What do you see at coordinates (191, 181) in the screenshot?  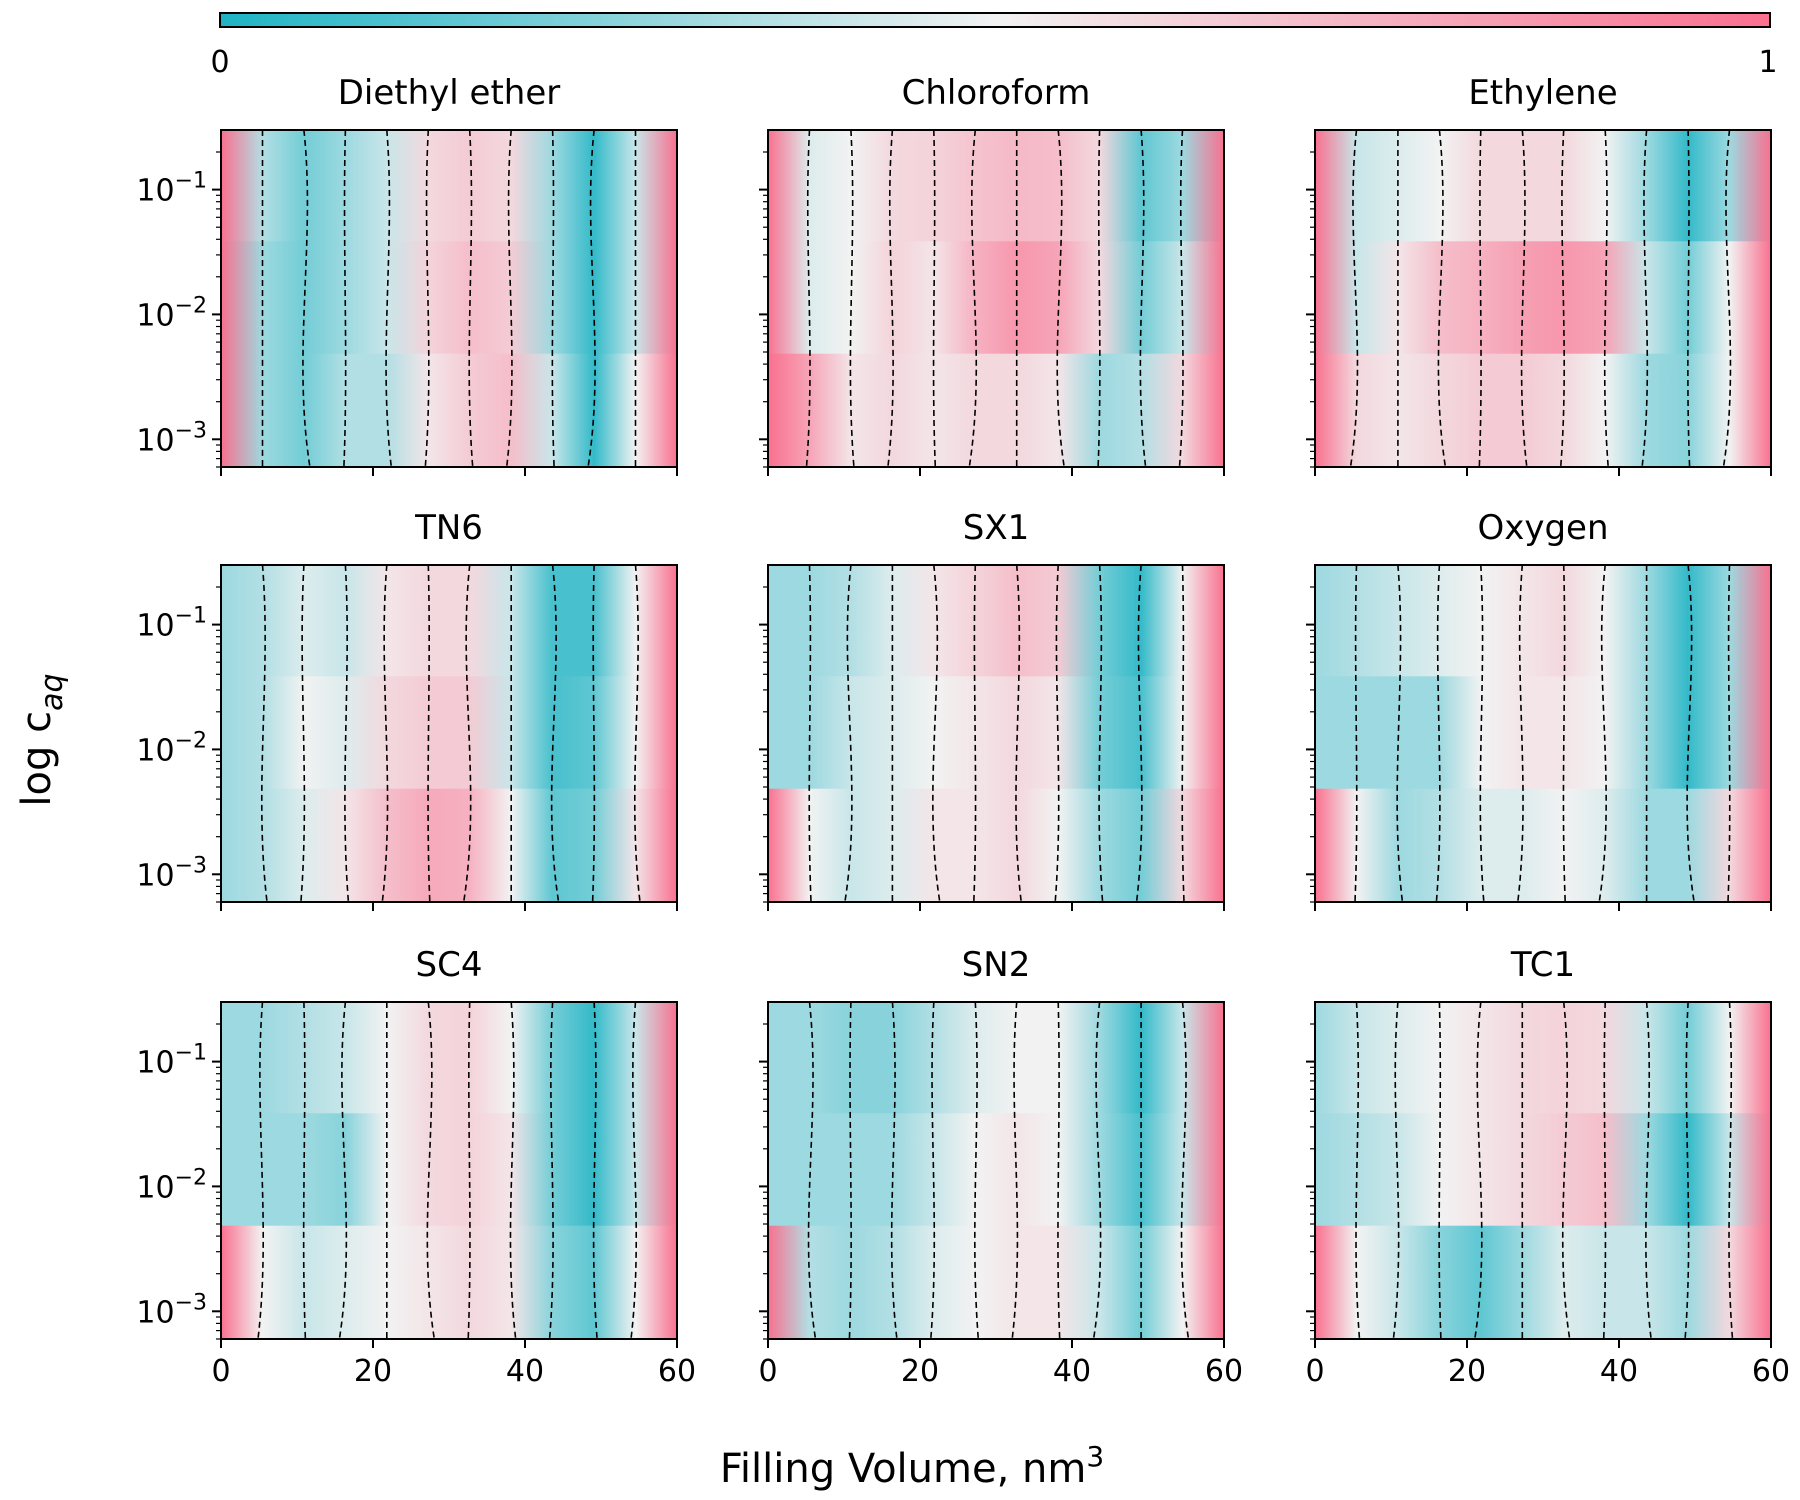 I see `y-tick-label-1-3-exp: −1` at bounding box center [191, 181].